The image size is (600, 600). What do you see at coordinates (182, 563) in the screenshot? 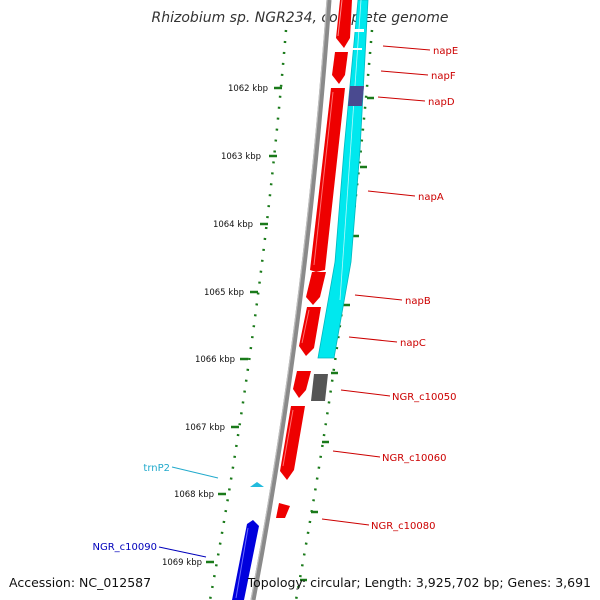
I see `scale-label-1069: 1069 kbp` at bounding box center [182, 563].